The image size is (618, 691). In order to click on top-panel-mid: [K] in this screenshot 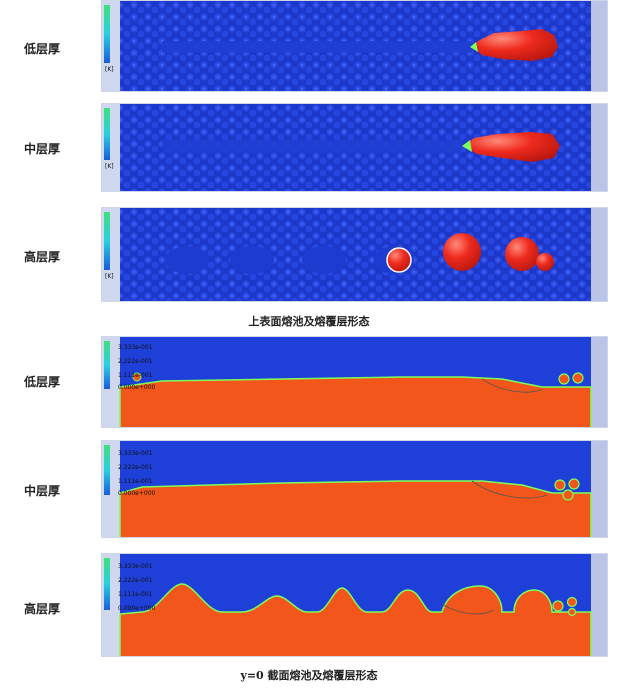, I will do `click(354, 147)`.